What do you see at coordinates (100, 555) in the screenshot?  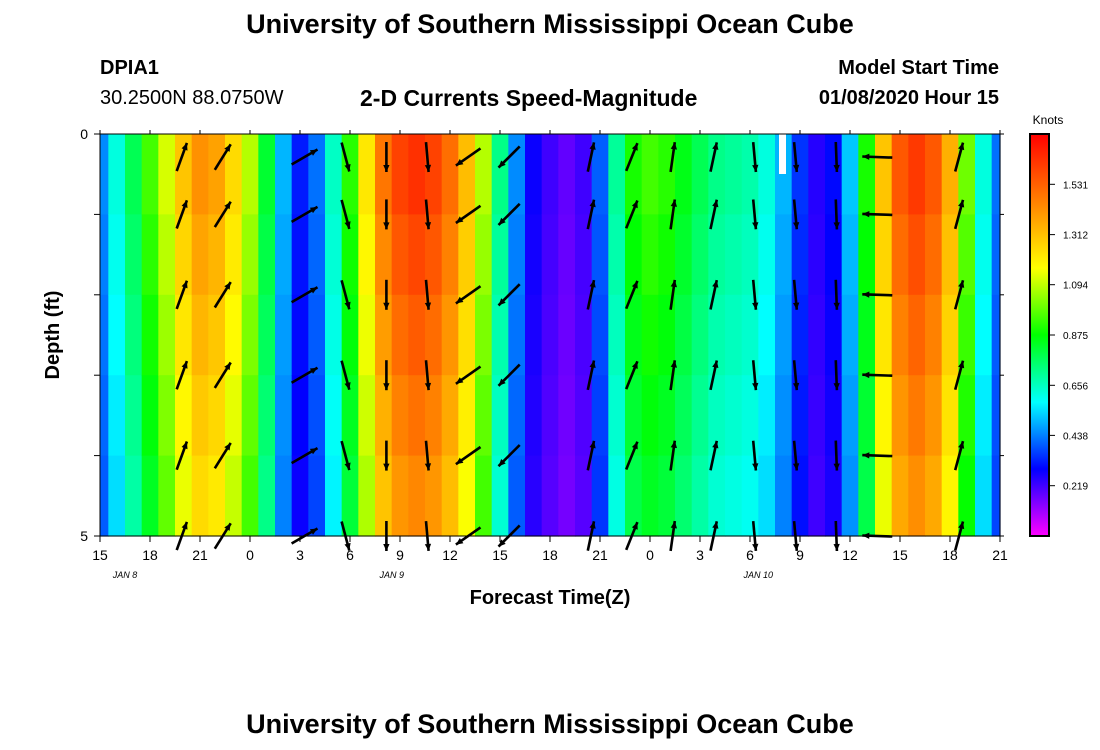 I see `x-tick-label: 15` at bounding box center [100, 555].